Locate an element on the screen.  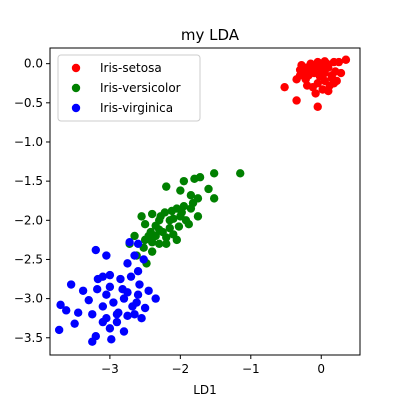
x-tick-label: −1 is located at coordinates (251, 369).